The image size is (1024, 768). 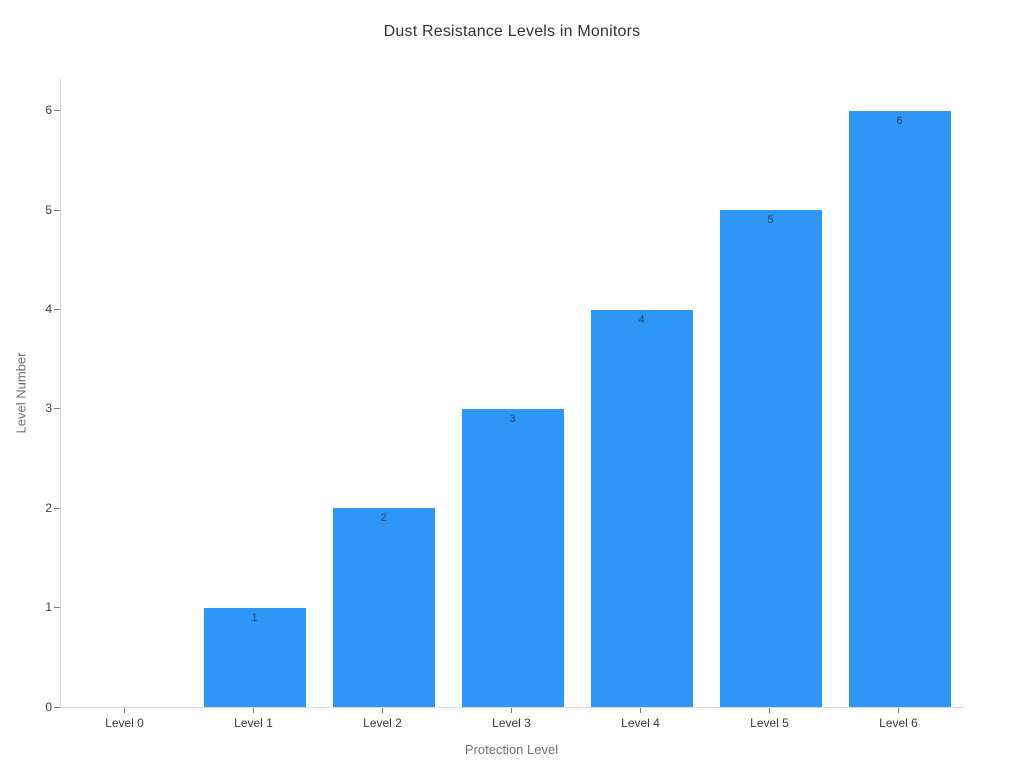 I want to click on bar-value-label: 5, so click(x=770, y=220).